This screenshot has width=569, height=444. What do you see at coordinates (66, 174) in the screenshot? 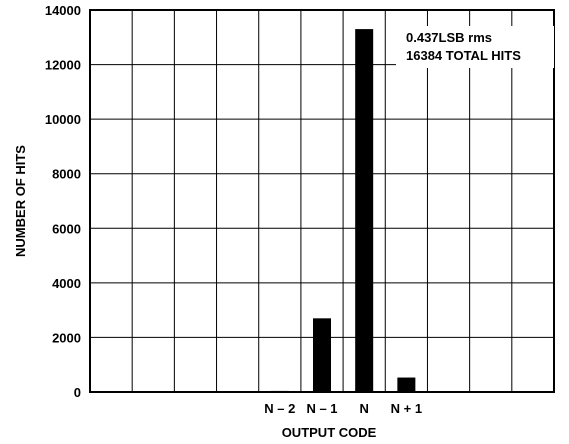
I see `y-tick-label: 8000` at bounding box center [66, 174].